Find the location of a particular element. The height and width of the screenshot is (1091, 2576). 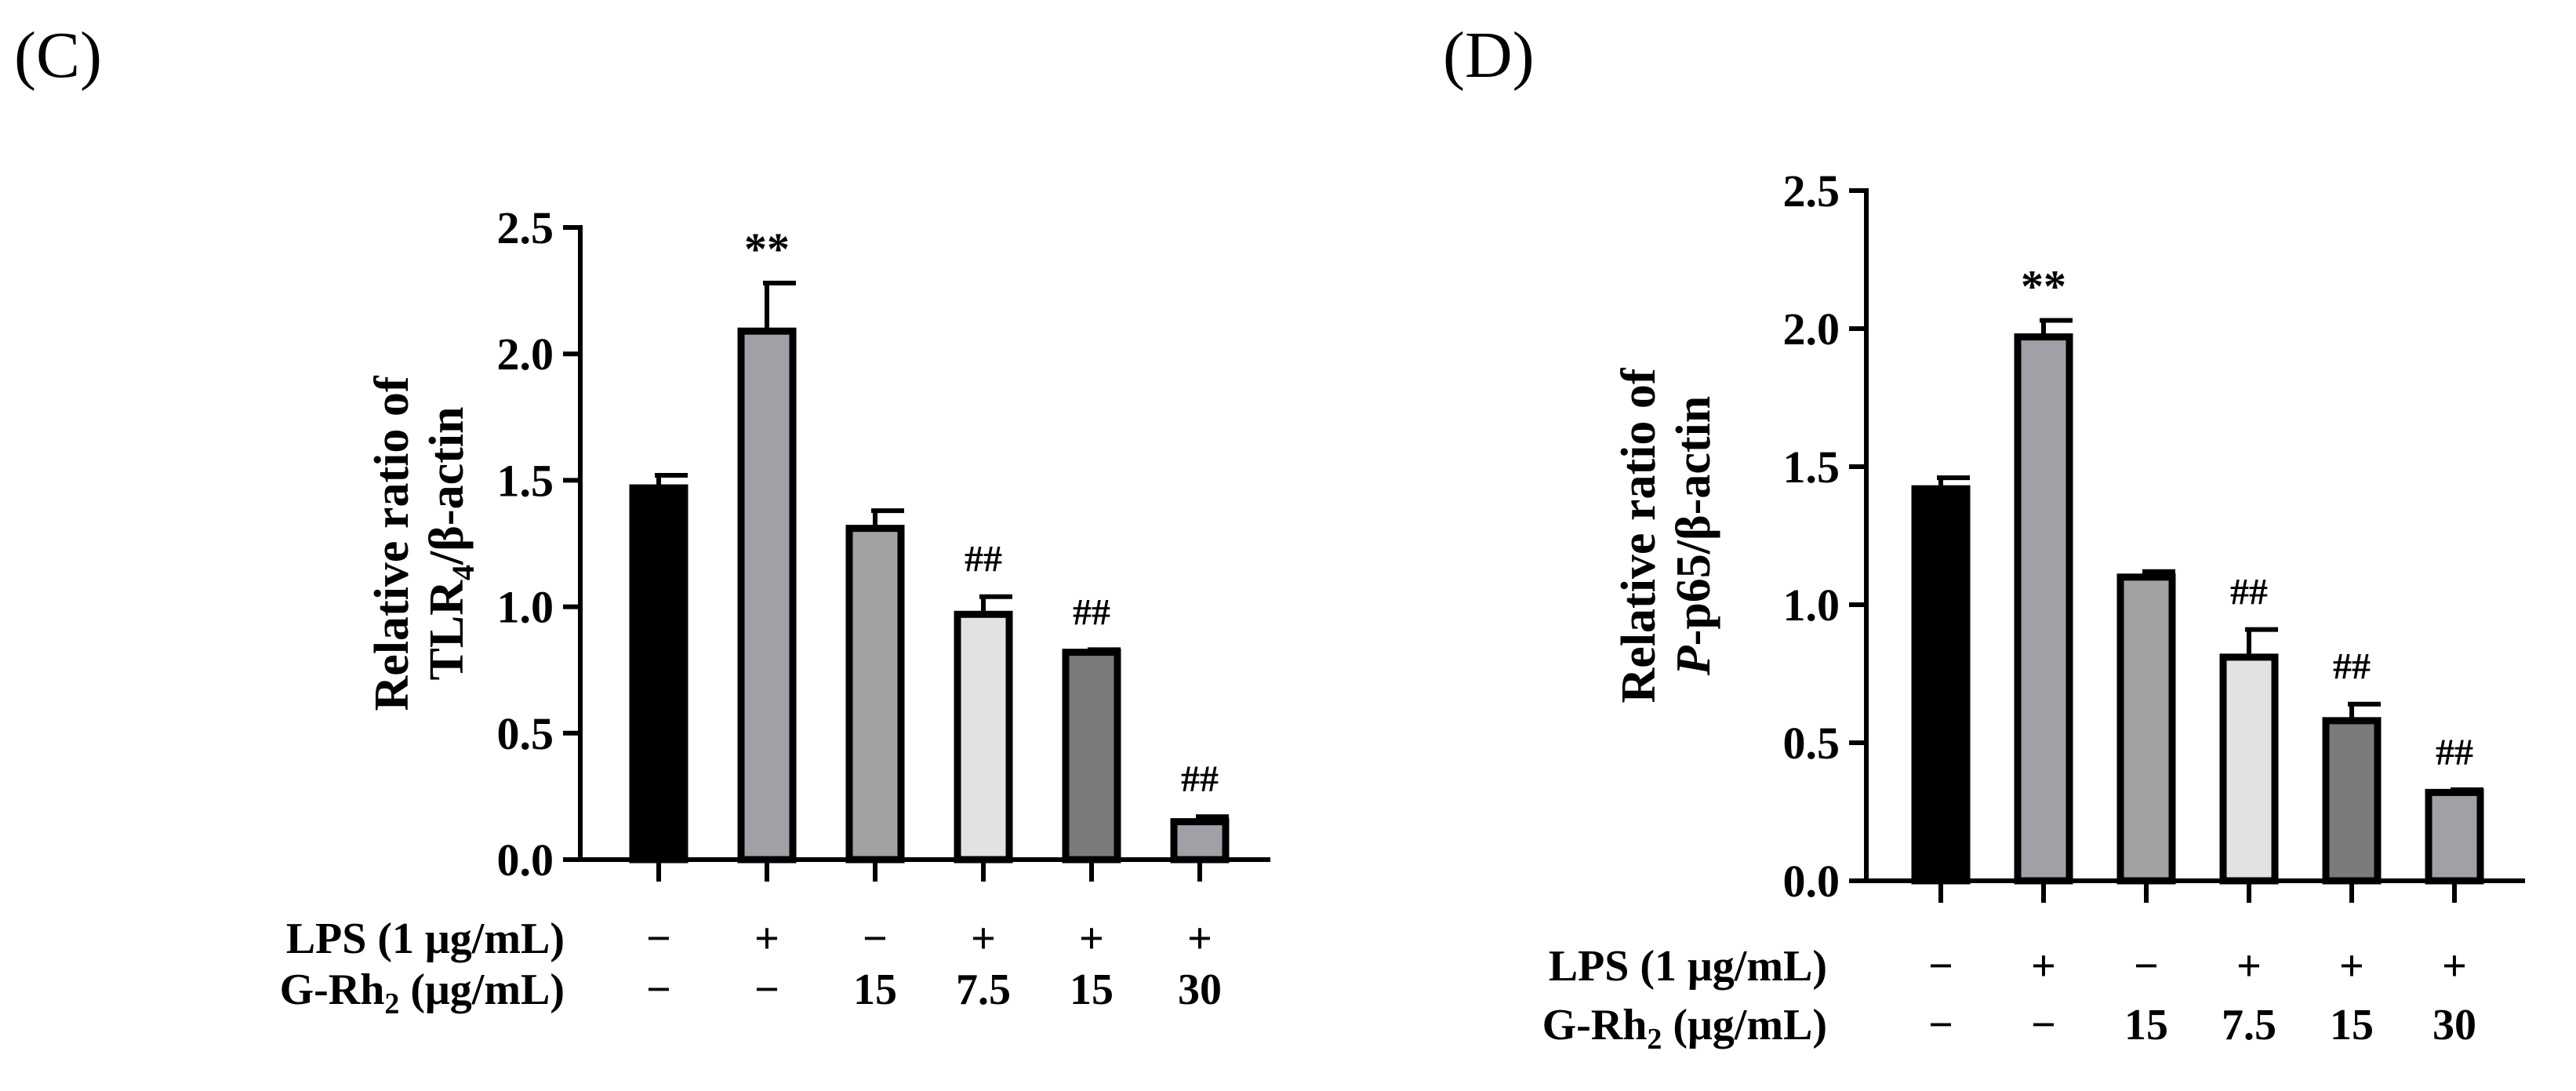

panel-label: (C) is located at coordinates (58, 55).